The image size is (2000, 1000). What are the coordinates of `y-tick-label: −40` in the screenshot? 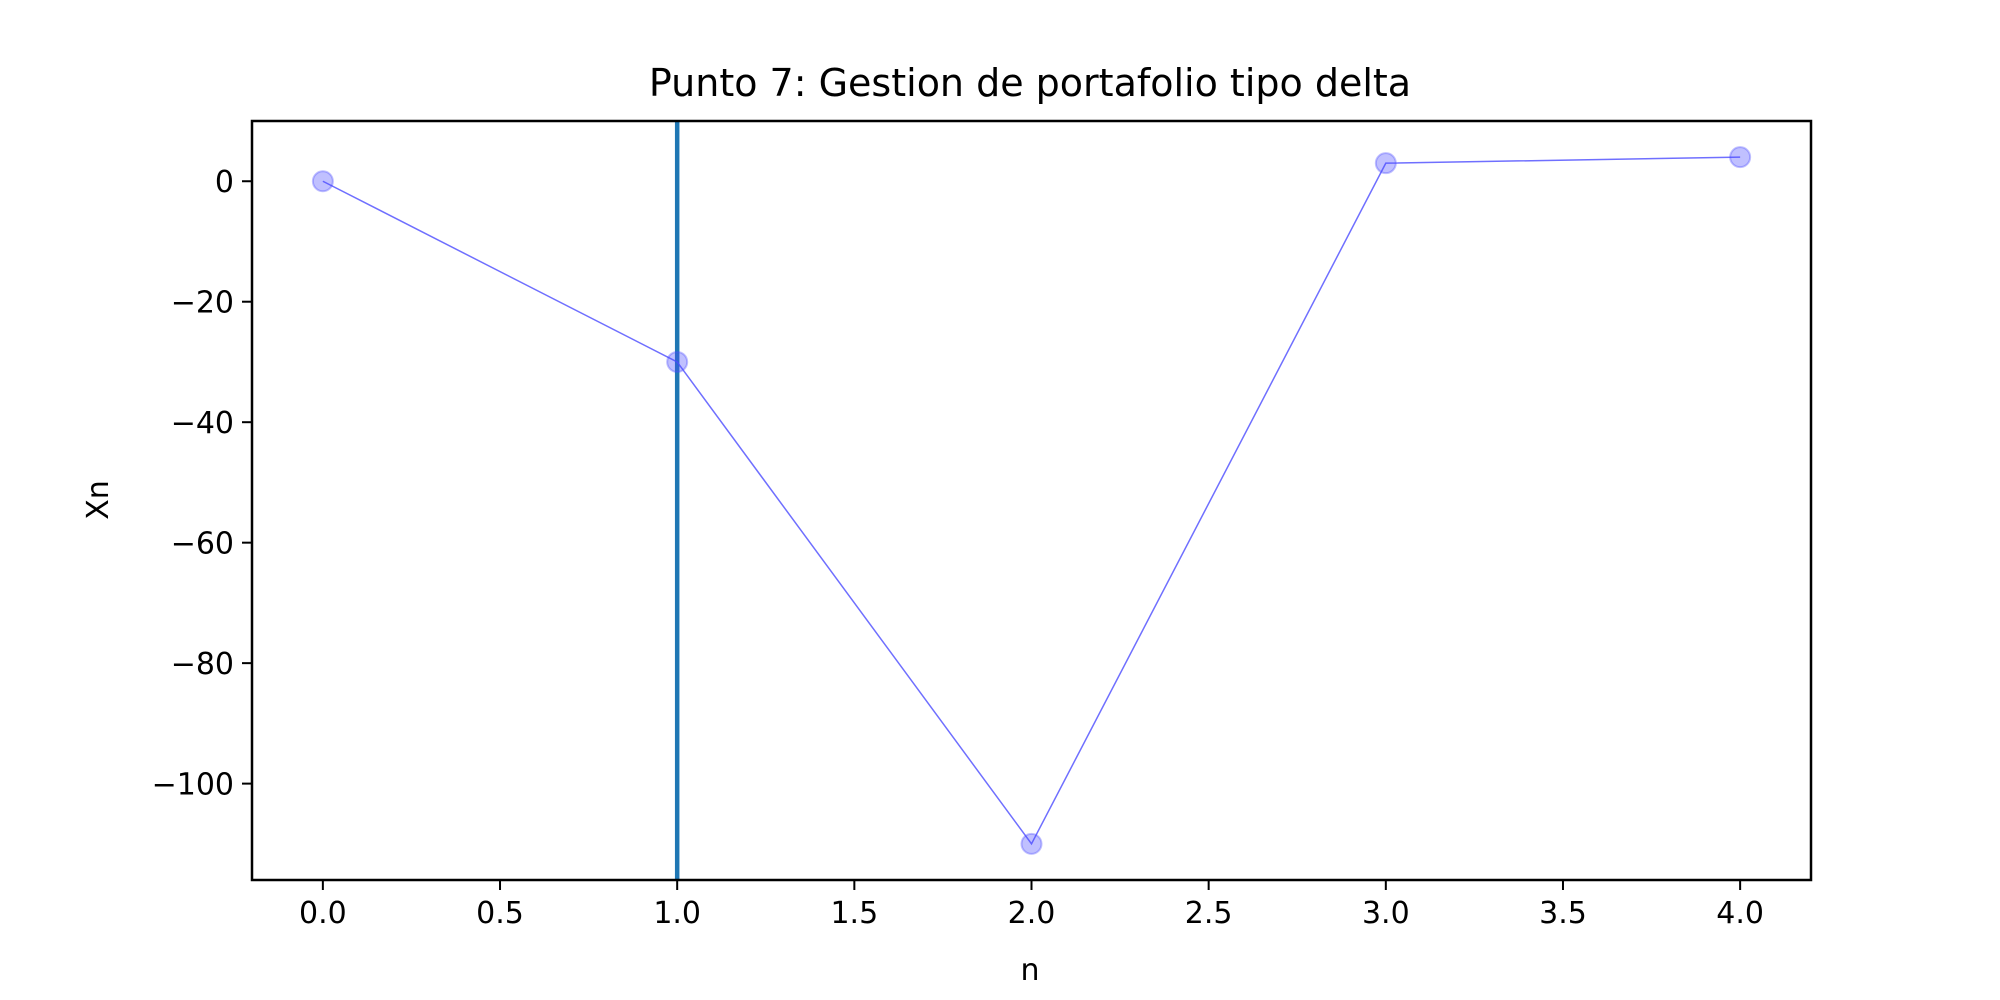 It's located at (202, 423).